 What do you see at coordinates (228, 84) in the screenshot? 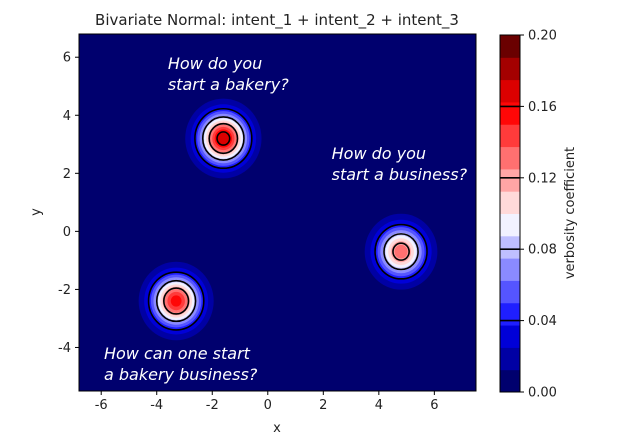
I see `annotation-line: start a bakery?` at bounding box center [228, 84].